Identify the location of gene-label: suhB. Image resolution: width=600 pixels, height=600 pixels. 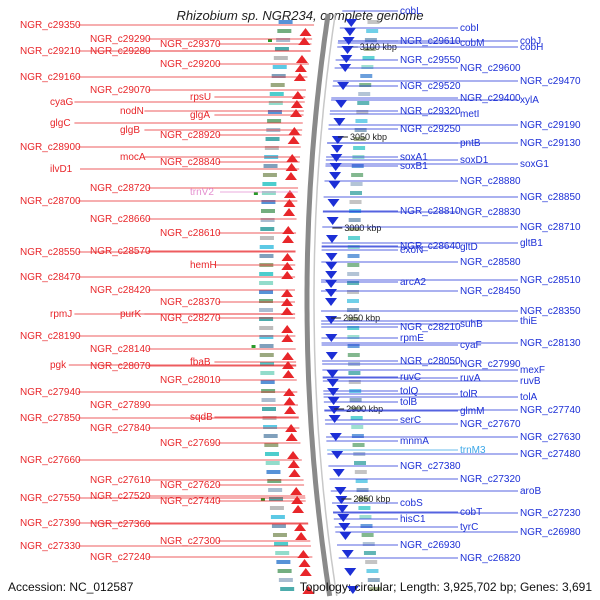
(471, 324).